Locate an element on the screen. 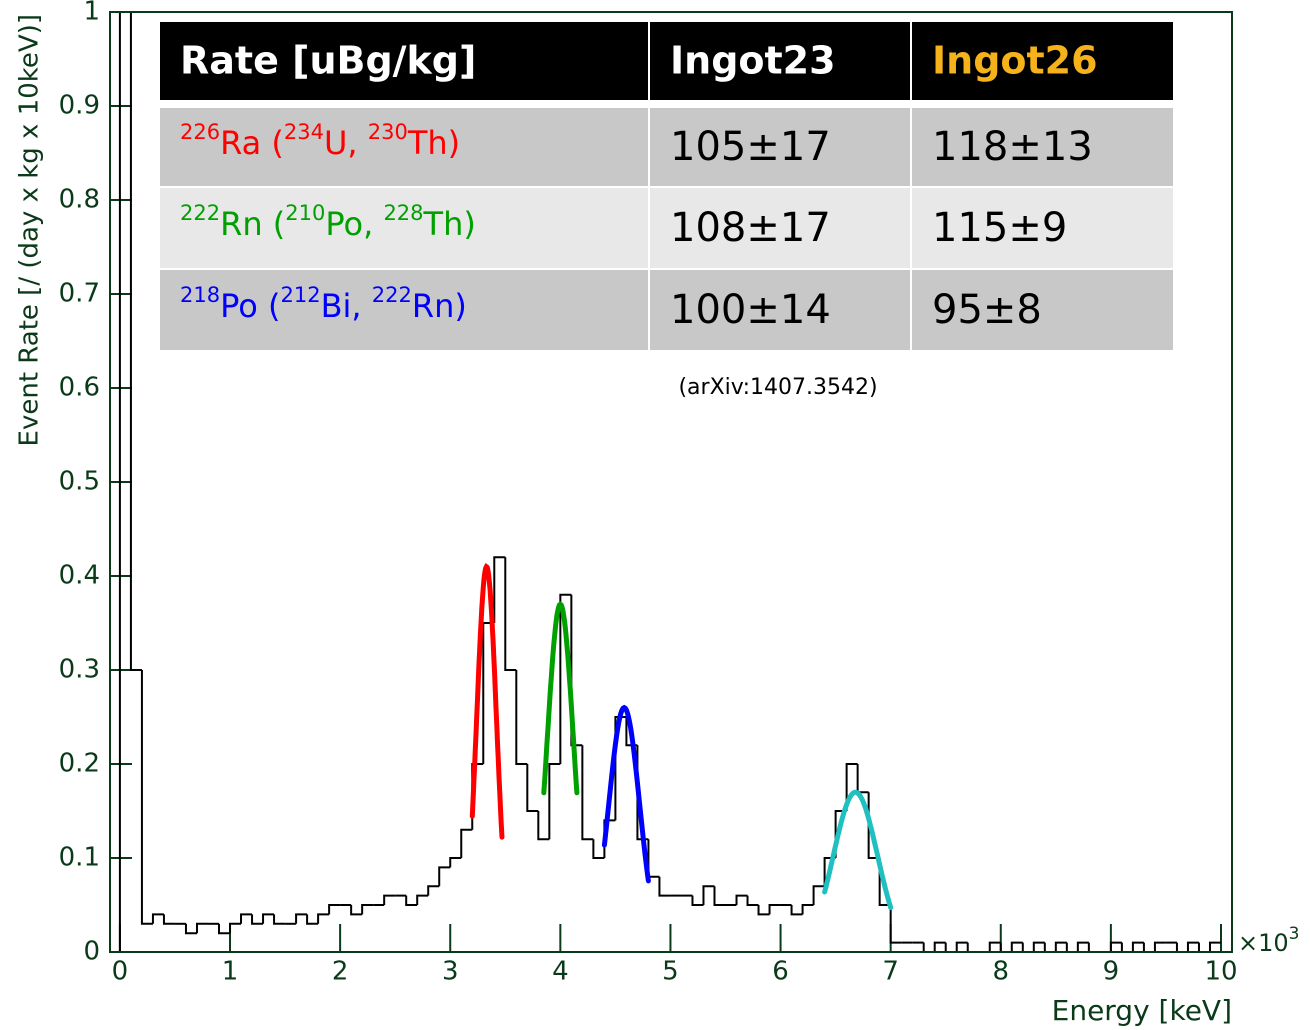 This screenshot has height=1030, width=1310. y-tick-label: 0.1 is located at coordinates (79, 858).